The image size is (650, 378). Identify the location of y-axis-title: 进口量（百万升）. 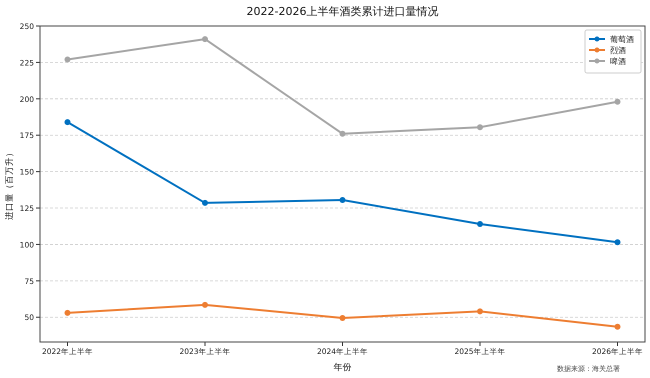
(9, 184).